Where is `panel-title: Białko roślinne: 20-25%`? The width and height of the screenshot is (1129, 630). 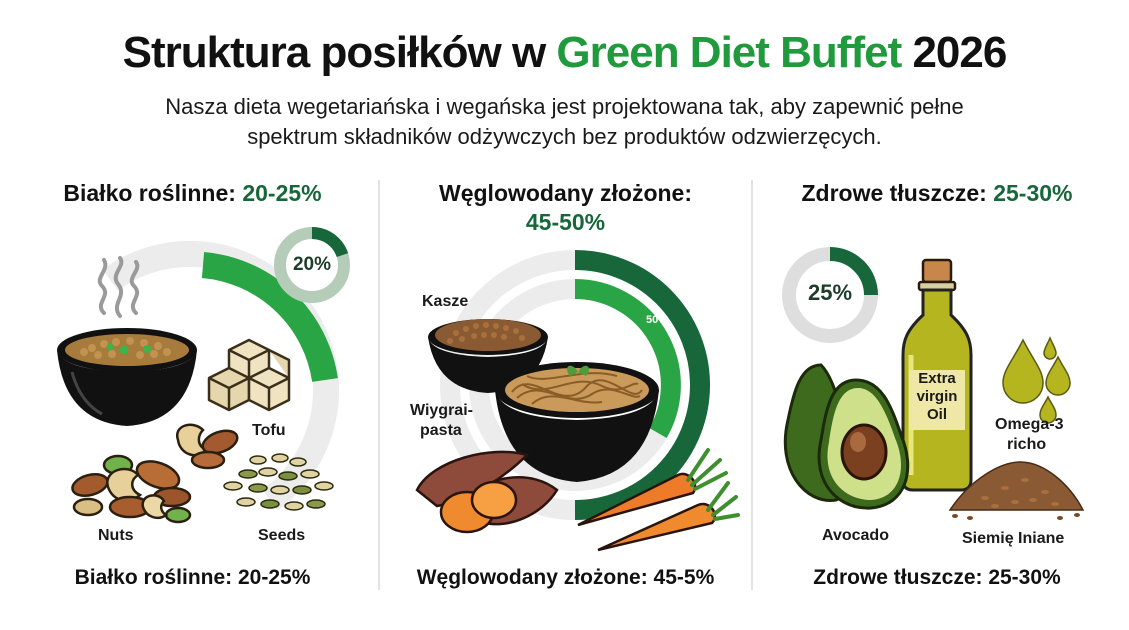
panel-title: Białko roślinne: 20-25% is located at coordinates (192, 193).